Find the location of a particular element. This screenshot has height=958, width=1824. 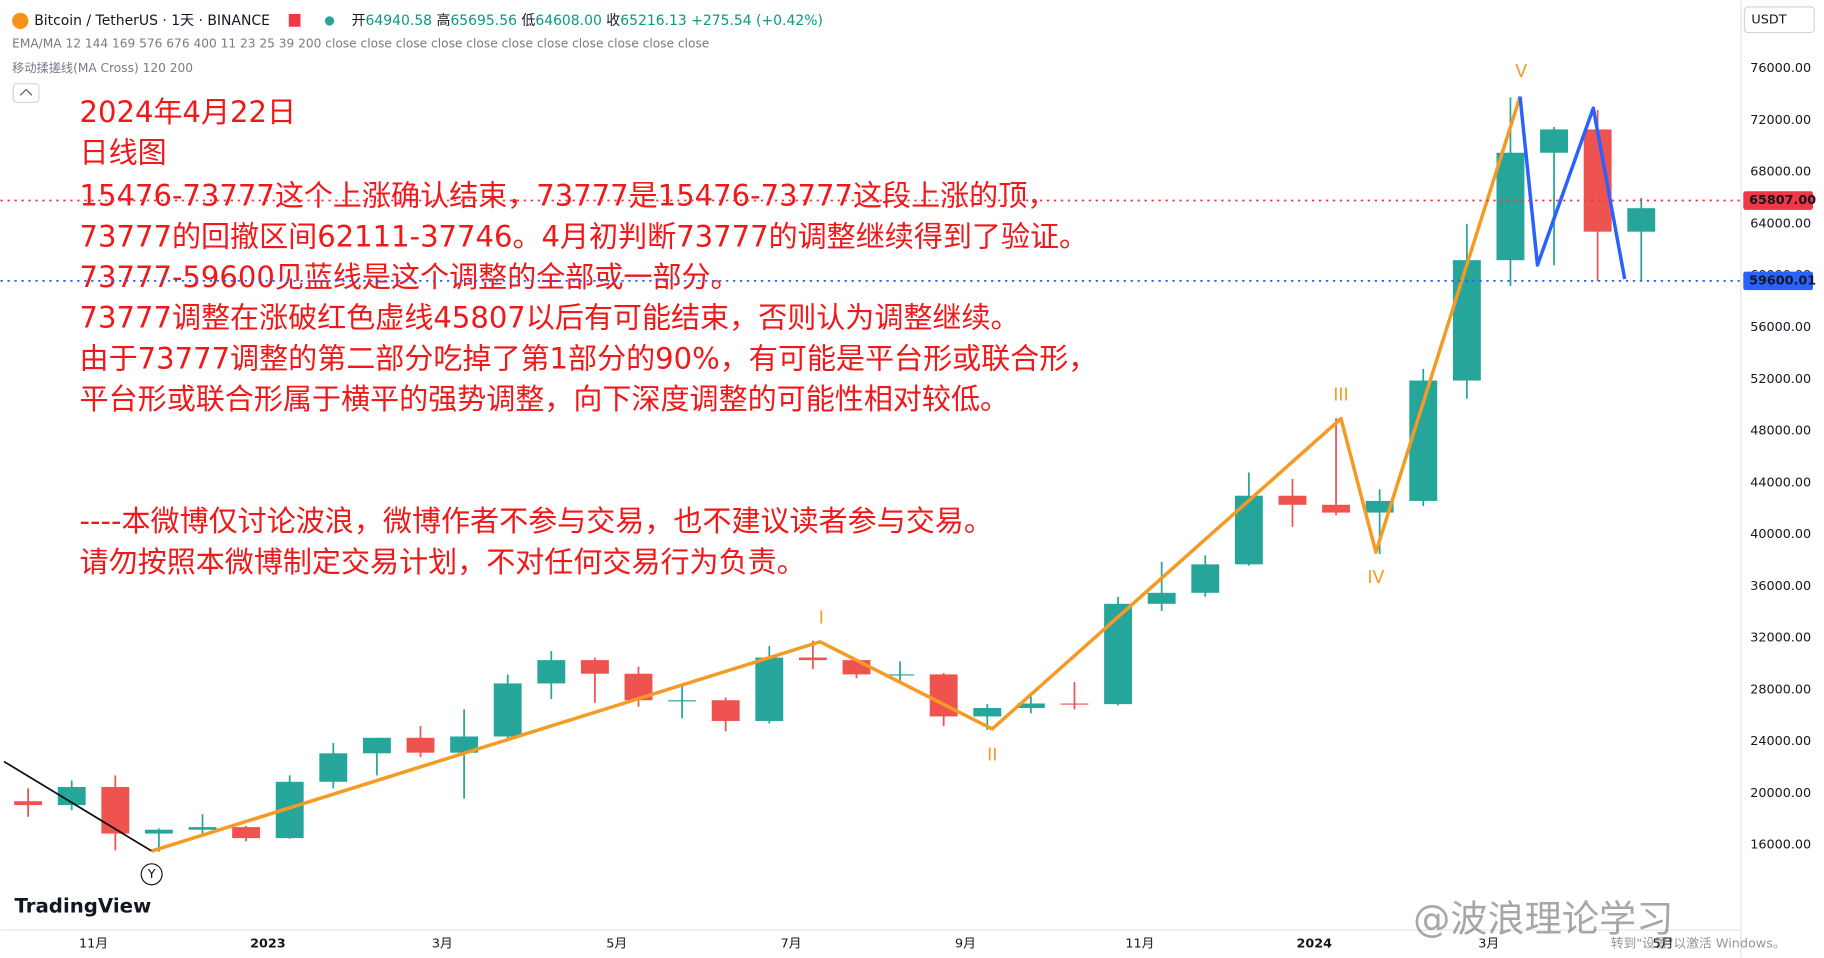

y-tick-label: 36000.00 is located at coordinates (1780, 586).